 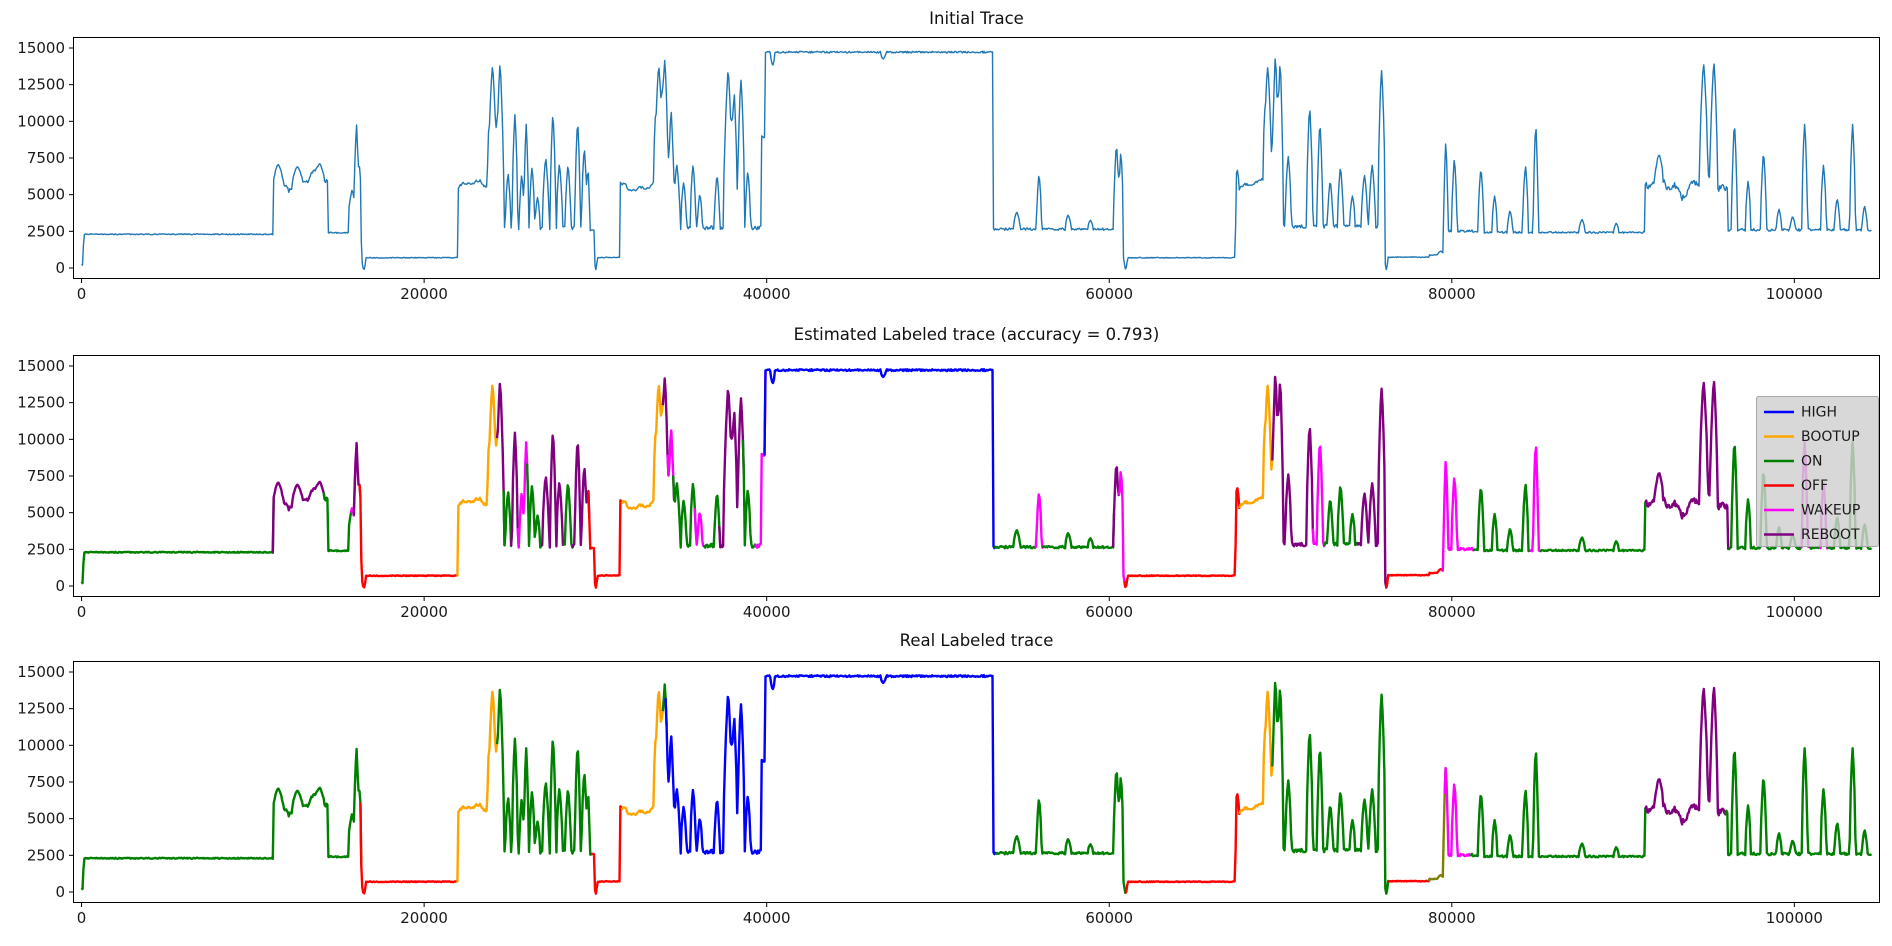 What do you see at coordinates (1830, 511) in the screenshot?
I see `legend-label-WAKEUP: WAKEUP` at bounding box center [1830, 511].